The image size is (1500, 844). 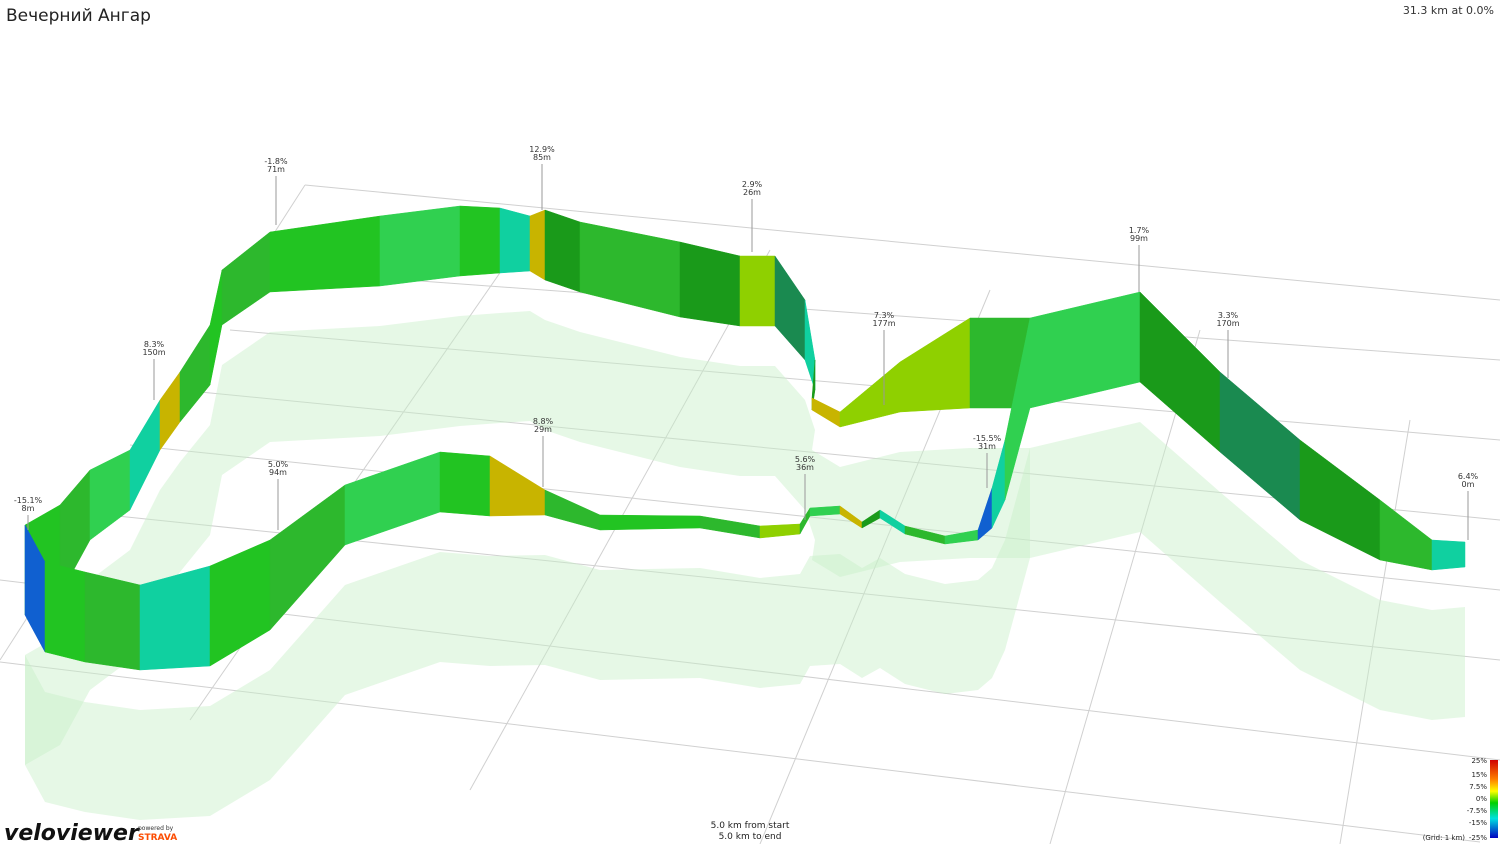 I want to click on color-bar, so click(x=1494, y=799).